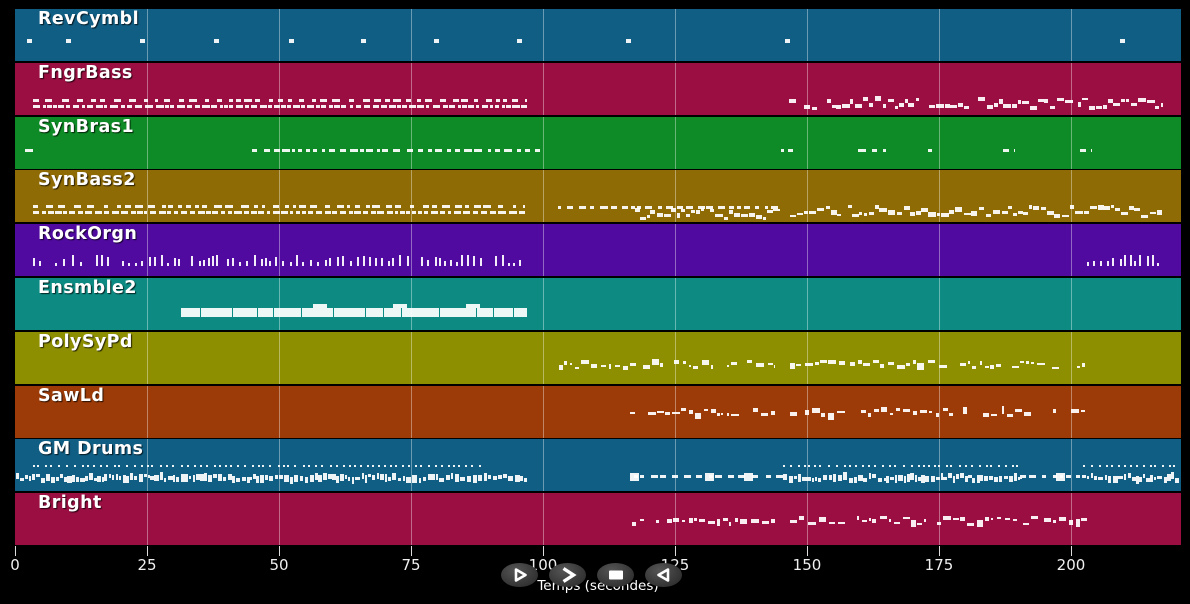 The image size is (1190, 604). I want to click on stop-icon, so click(615, 575).